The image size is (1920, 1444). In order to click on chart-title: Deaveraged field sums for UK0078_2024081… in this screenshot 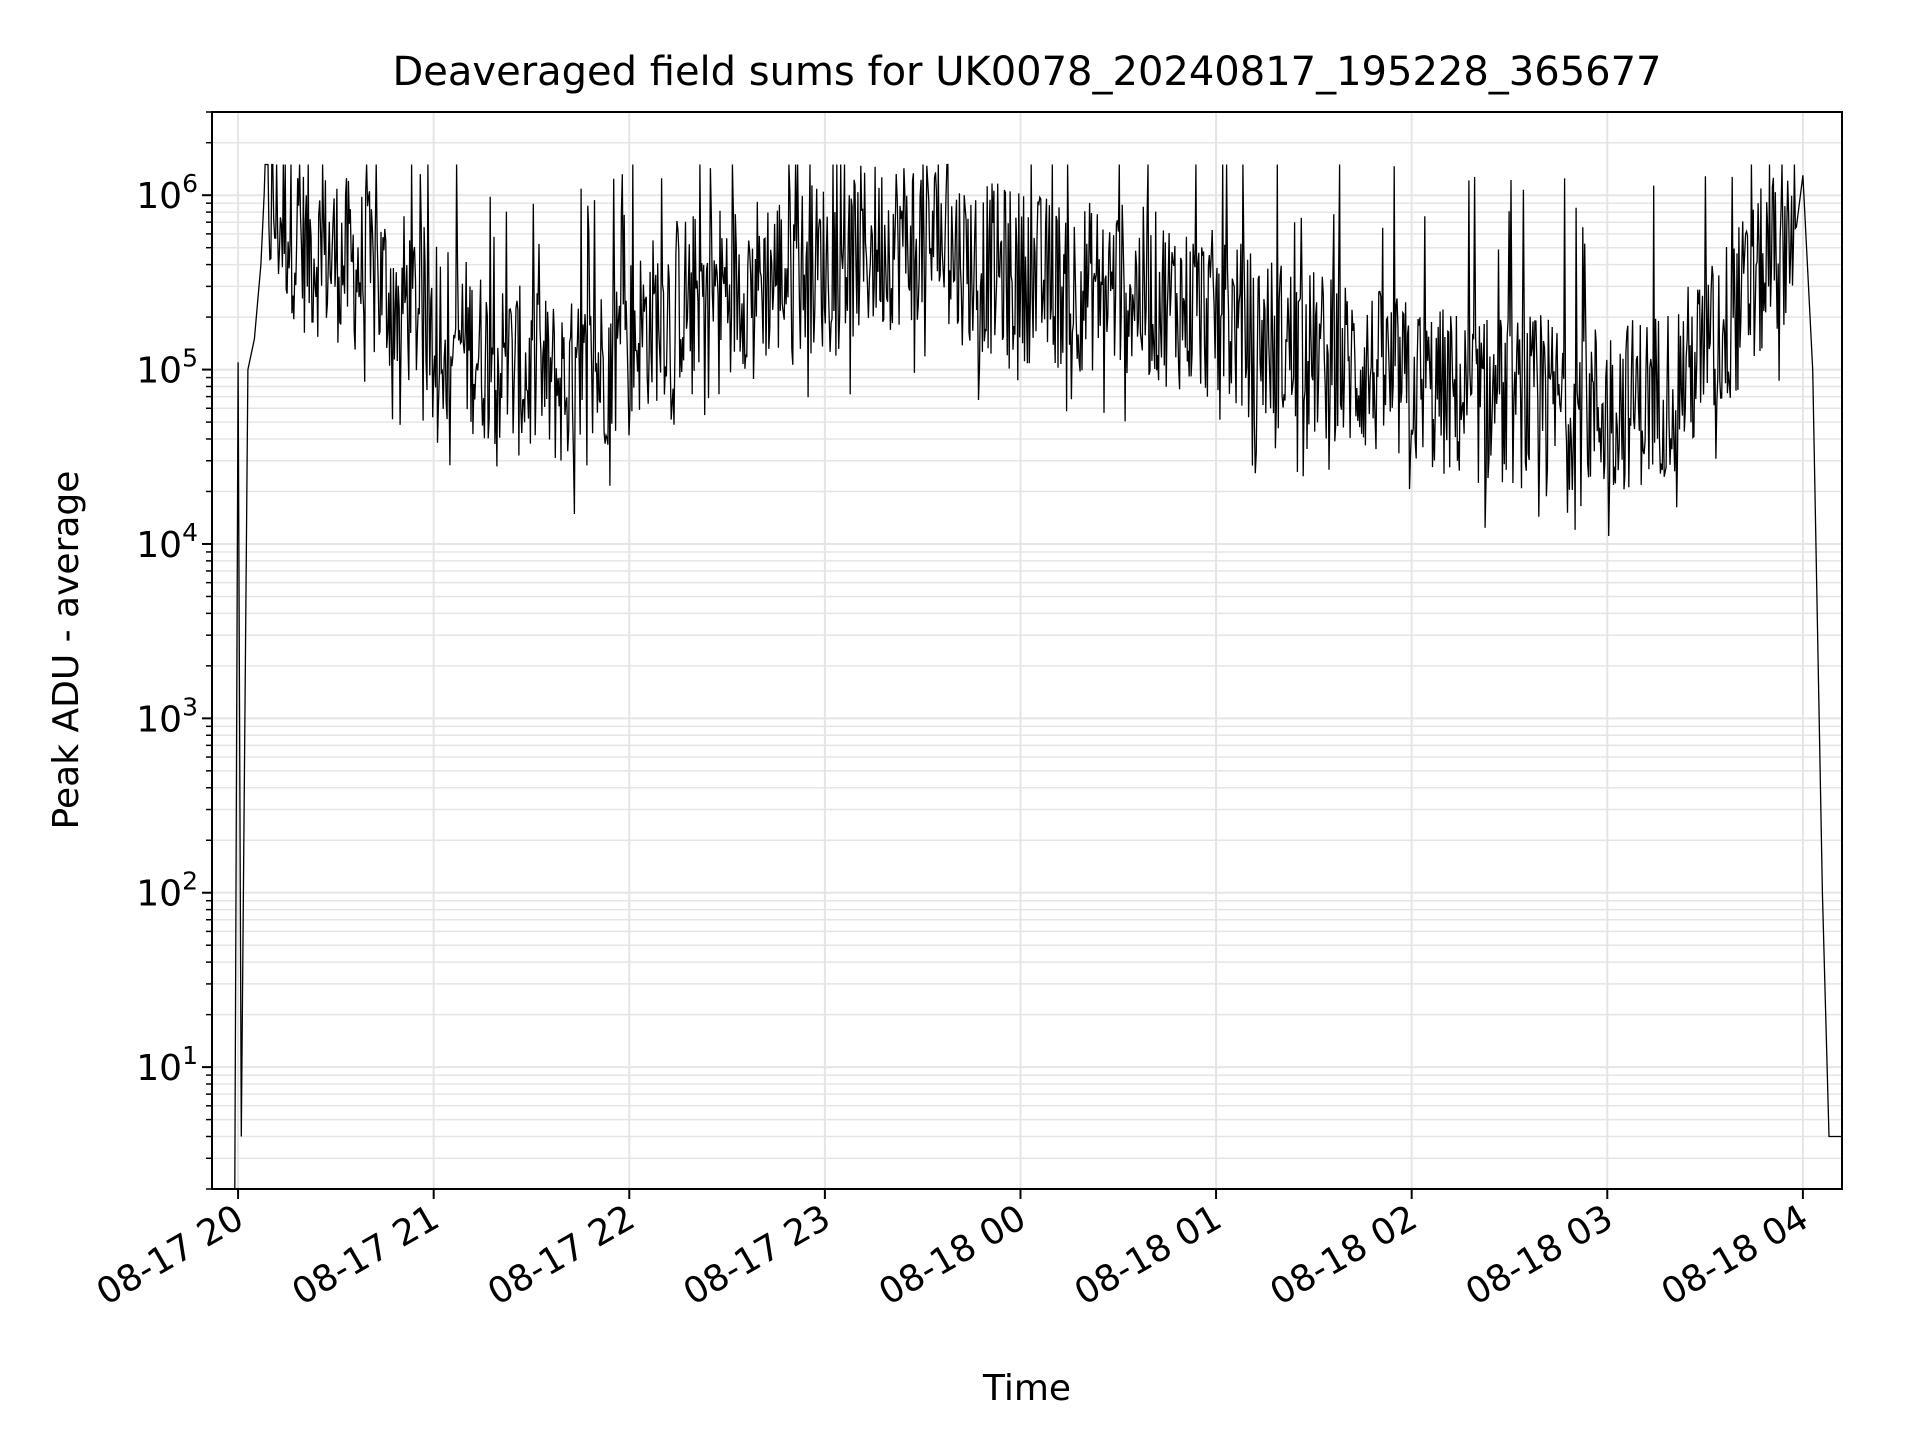, I will do `click(1026, 72)`.